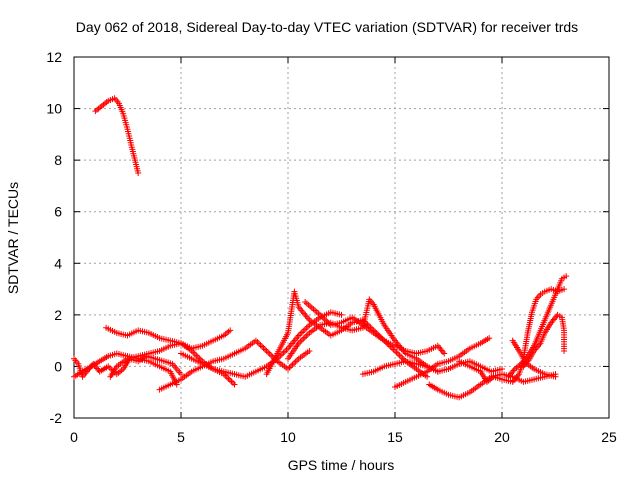  I want to click on y-tick-label: 12, so click(54, 57).